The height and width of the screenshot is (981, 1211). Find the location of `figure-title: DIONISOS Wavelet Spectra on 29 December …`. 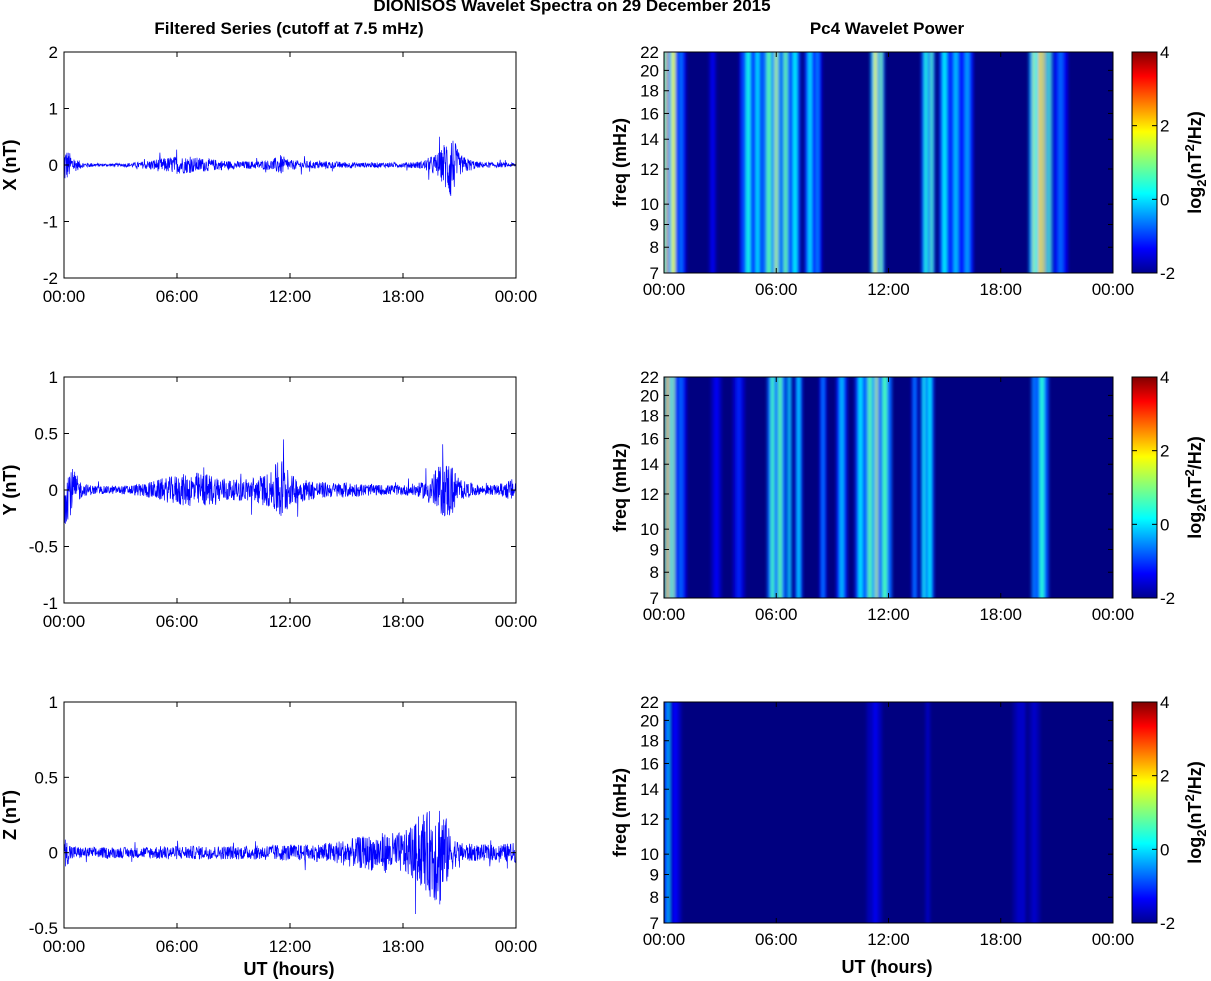

figure-title: DIONISOS Wavelet Spectra on 29 December … is located at coordinates (571, 7).